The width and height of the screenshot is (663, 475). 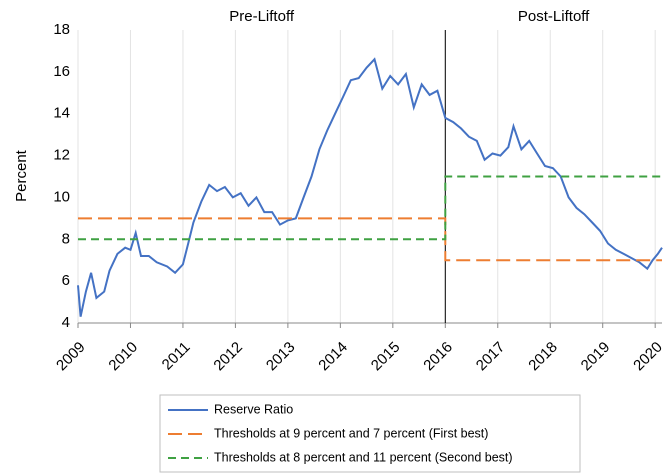 I want to click on y-tick-label: 18, so click(x=61, y=29).